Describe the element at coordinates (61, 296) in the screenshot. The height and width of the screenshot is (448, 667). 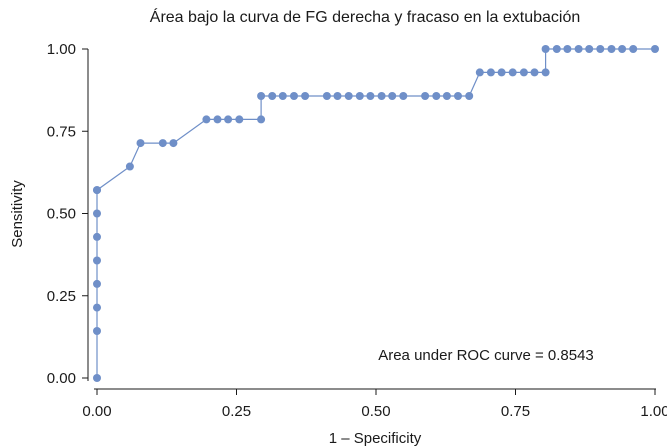
I see `y-tick-label: 0.25` at that location.